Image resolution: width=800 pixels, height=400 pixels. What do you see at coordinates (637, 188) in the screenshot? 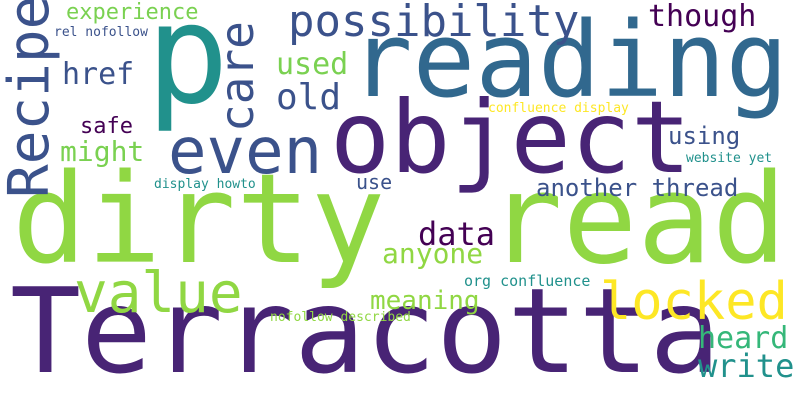
I see `word-another-thread: another thread` at bounding box center [637, 188].